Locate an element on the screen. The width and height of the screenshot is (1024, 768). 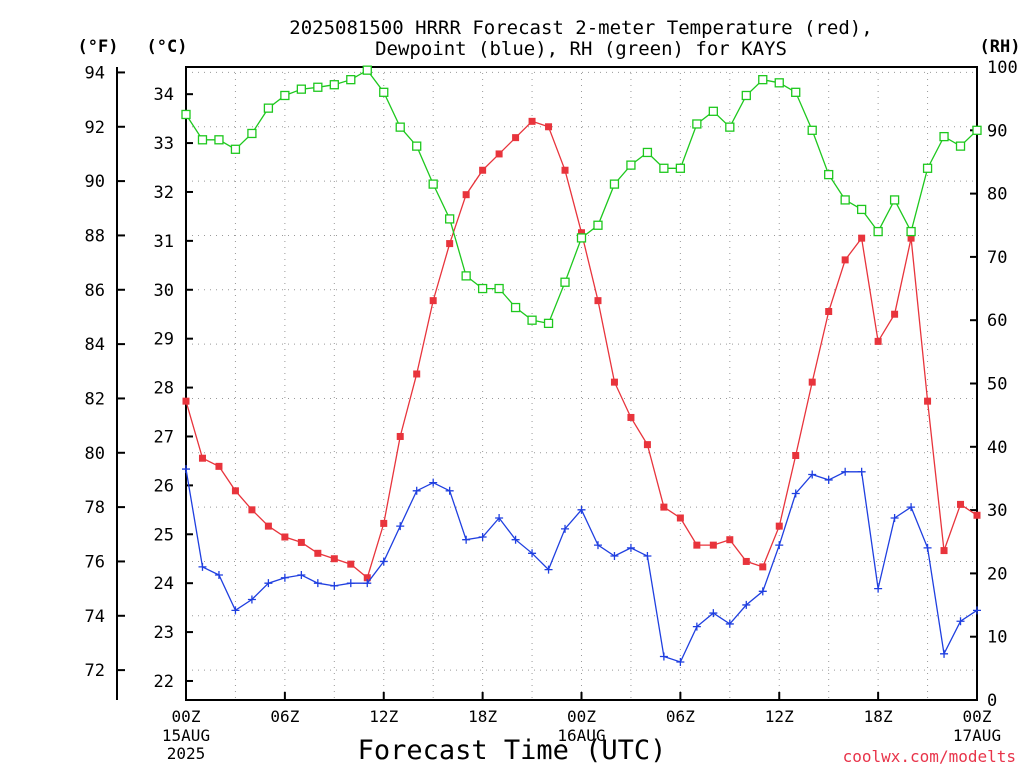
celsius-tick-label: 34 is located at coordinates (164, 95).